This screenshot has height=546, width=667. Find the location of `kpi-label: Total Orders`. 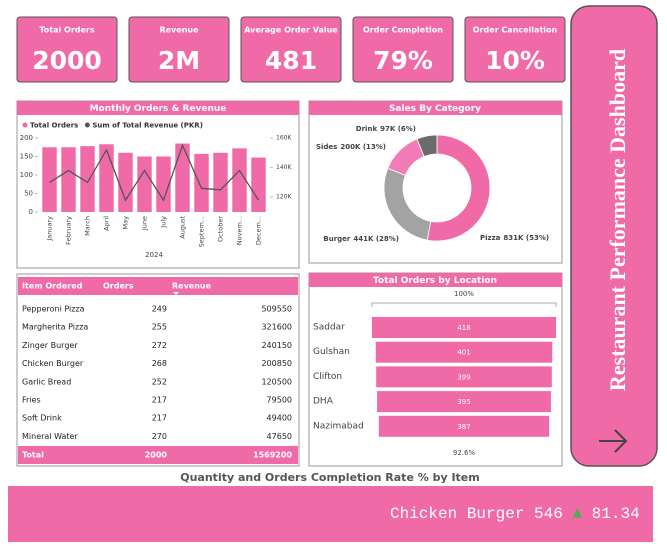

kpi-label: Total Orders is located at coordinates (66, 30).